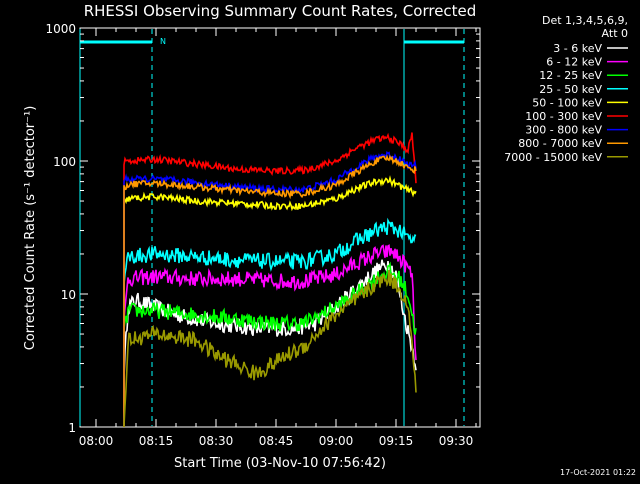 The image size is (640, 484). Describe the element at coordinates (156, 441) in the screenshot. I see `x-tick-label: 08:15` at that location.